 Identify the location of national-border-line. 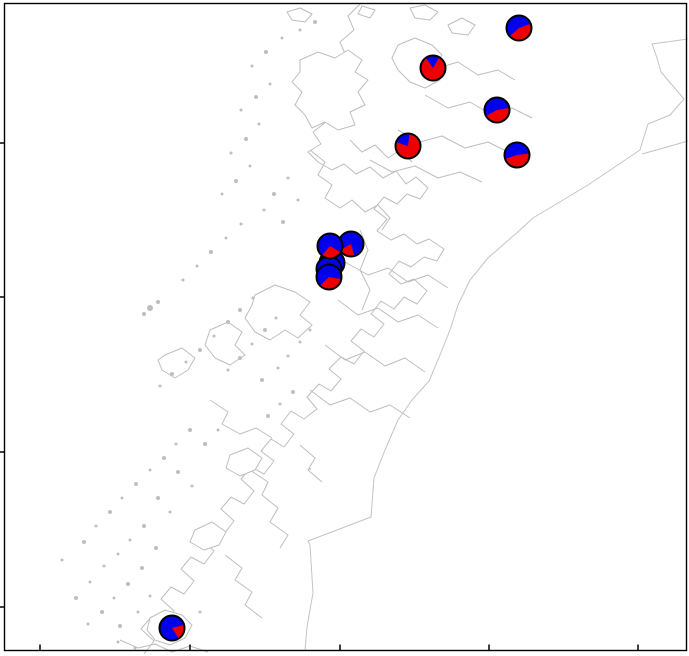
(665, 147).